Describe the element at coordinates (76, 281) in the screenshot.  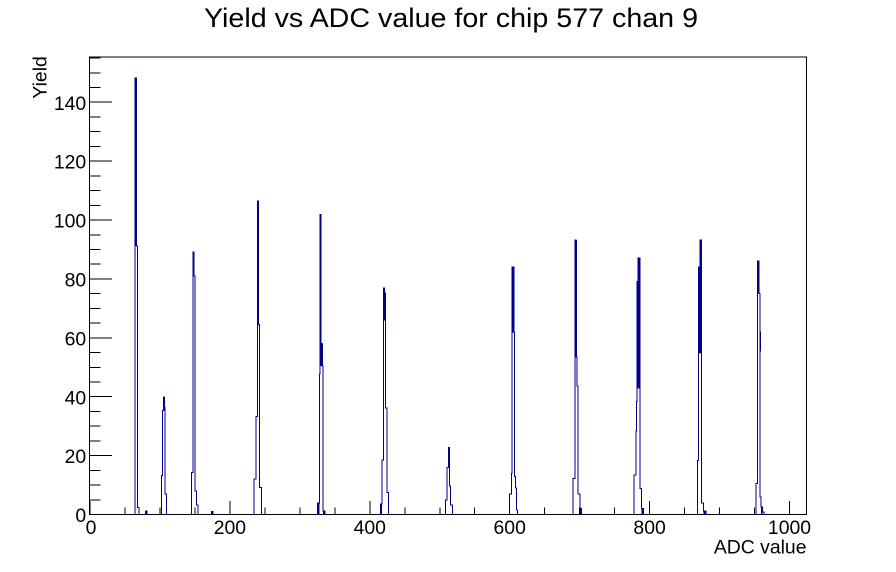
I see `svg-text: 80` at that location.